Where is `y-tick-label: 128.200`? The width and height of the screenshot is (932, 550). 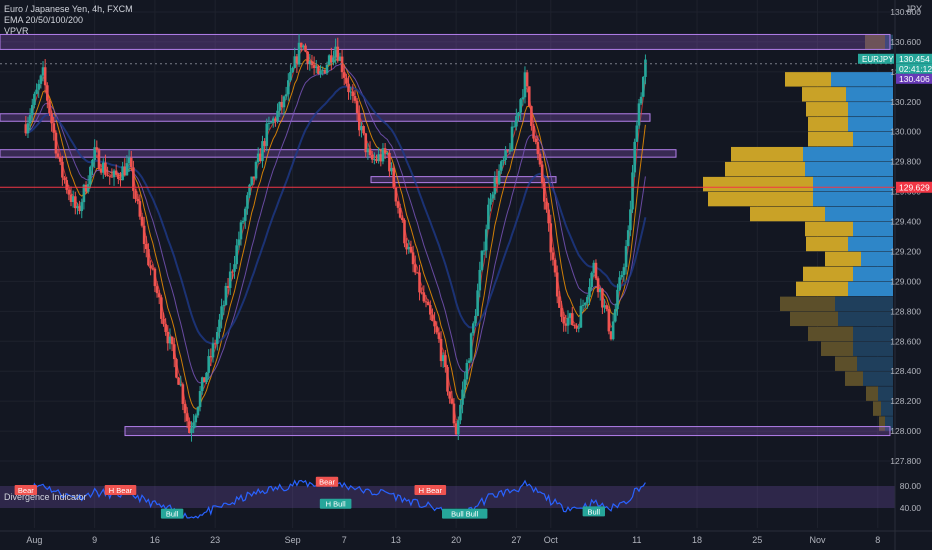 y-tick-label: 128.200 is located at coordinates (905, 401).